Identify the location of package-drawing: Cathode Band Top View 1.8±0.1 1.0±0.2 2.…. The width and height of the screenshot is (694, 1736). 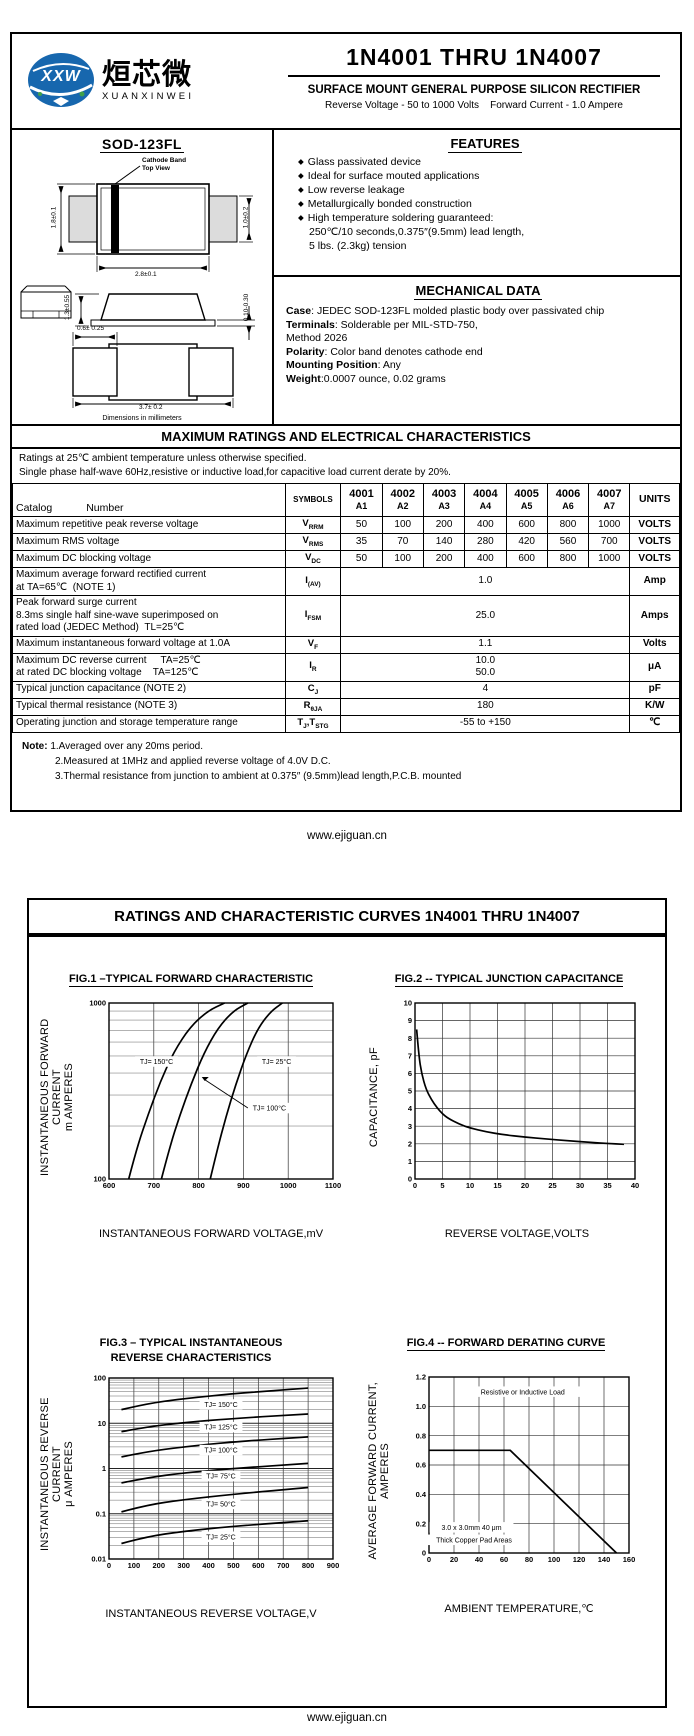
(142, 282).